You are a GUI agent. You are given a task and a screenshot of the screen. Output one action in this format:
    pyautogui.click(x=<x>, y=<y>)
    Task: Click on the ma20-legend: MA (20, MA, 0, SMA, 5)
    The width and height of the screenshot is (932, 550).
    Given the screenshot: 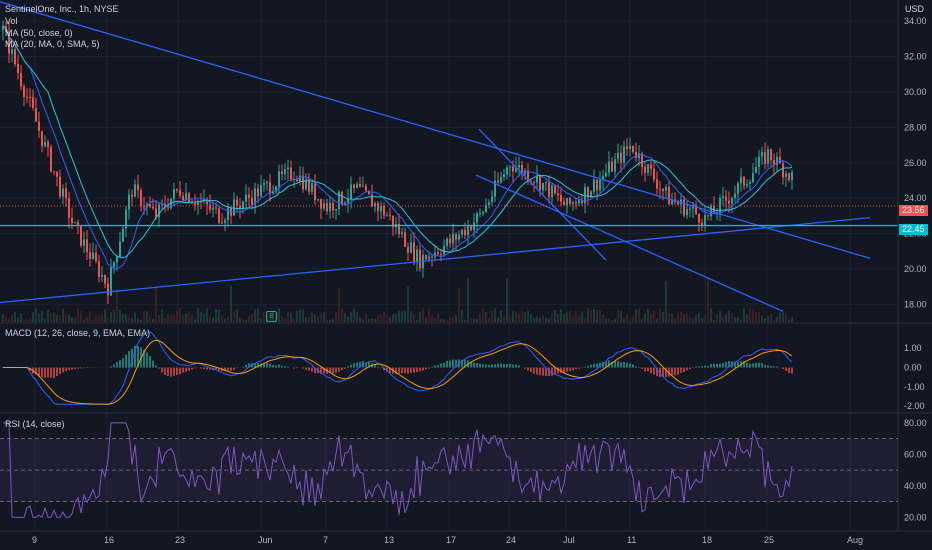 What is the action you would take?
    pyautogui.click(x=52, y=44)
    